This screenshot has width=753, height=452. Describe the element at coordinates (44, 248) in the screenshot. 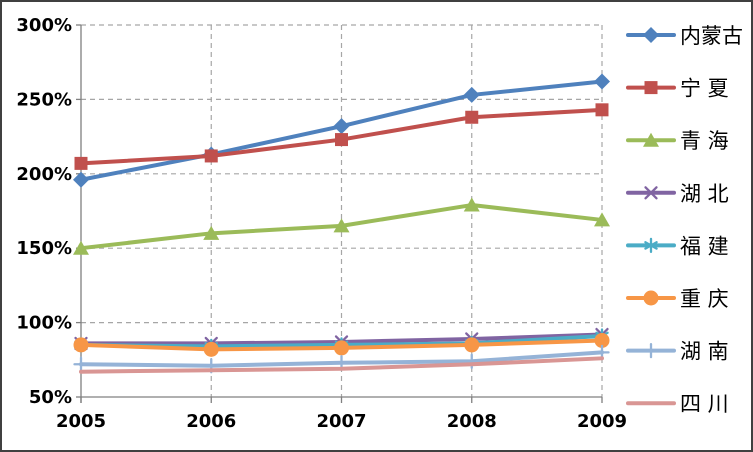

I see `y-axis-tick-label: 150%` at that location.